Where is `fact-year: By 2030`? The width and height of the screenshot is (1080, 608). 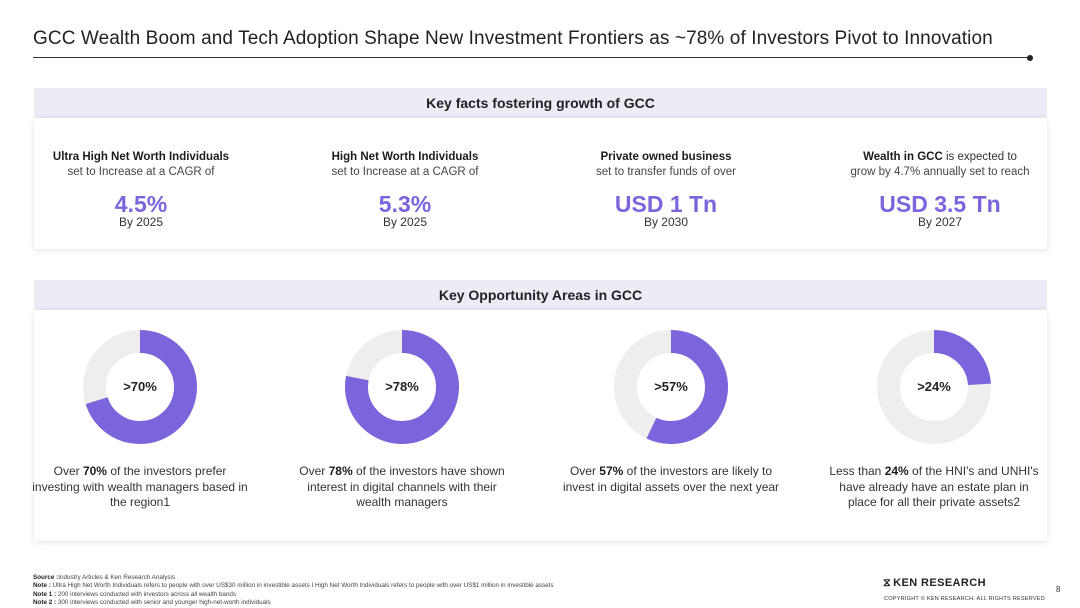 fact-year: By 2030 is located at coordinates (666, 222).